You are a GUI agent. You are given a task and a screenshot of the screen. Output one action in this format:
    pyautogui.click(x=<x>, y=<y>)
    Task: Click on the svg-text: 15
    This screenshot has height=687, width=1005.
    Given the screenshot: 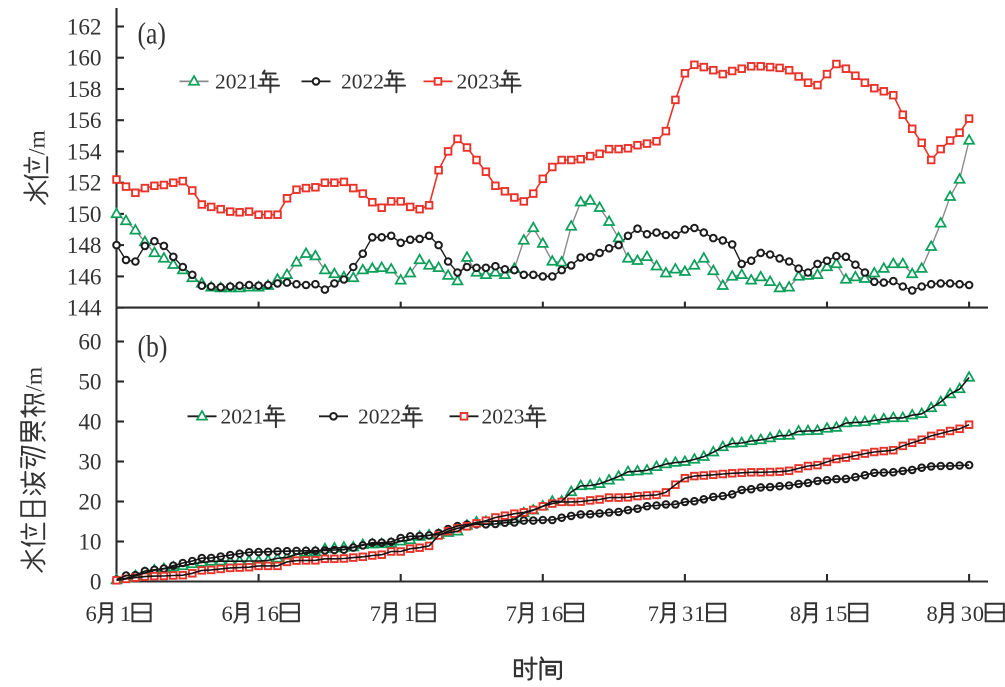 What is the action you would take?
    pyautogui.click(x=836, y=613)
    